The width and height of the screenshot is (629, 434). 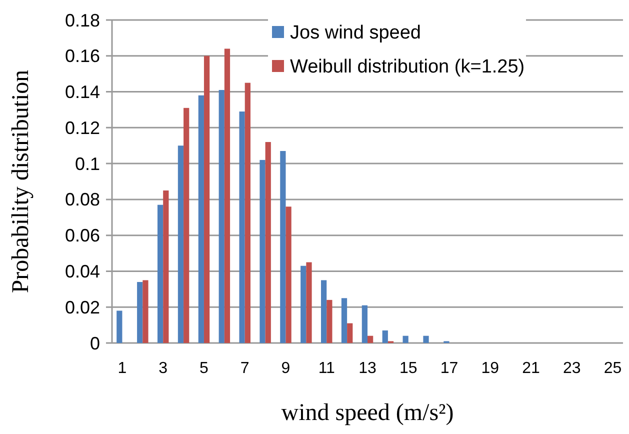 What do you see at coordinates (367, 368) in the screenshot?
I see `x-tick-label: 13` at bounding box center [367, 368].